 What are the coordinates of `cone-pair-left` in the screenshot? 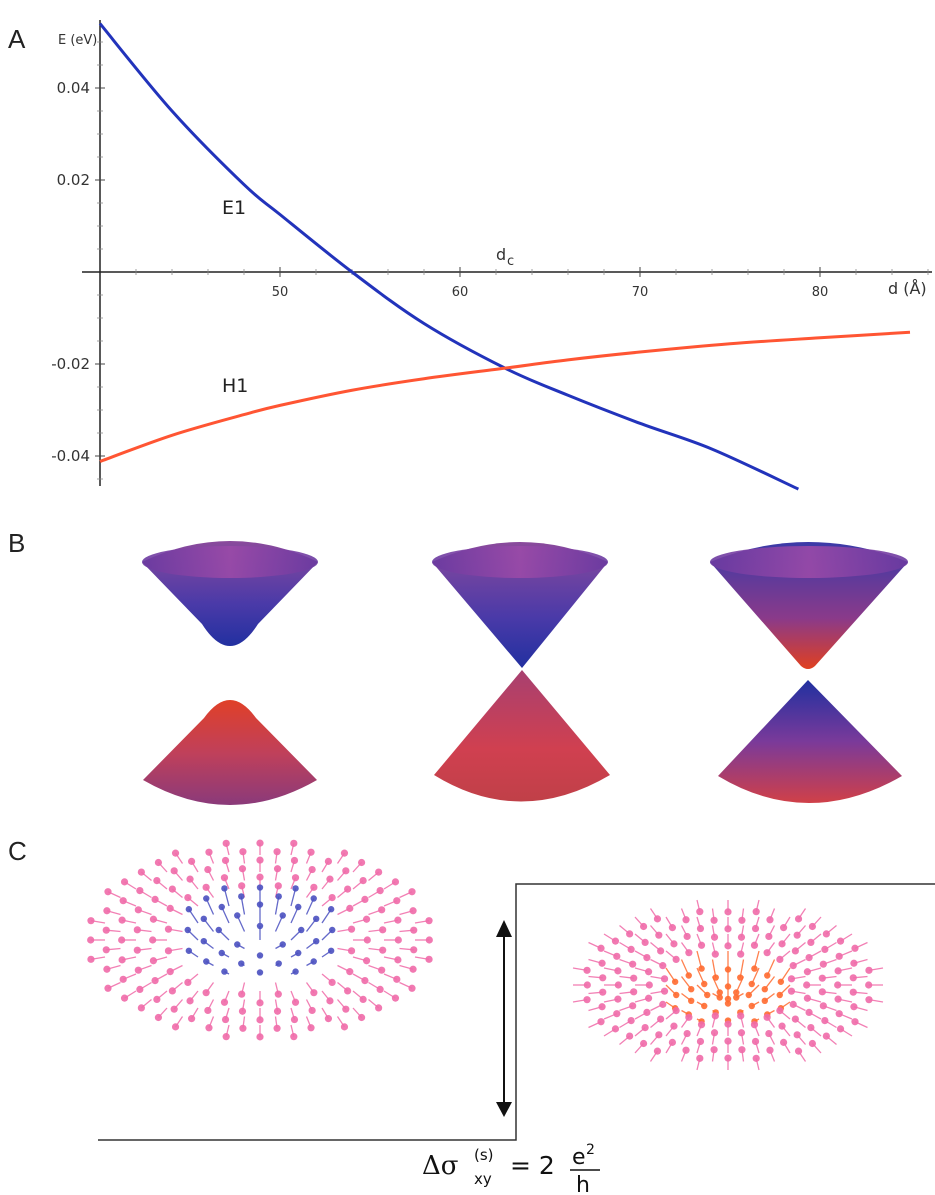 It's located at (230, 673).